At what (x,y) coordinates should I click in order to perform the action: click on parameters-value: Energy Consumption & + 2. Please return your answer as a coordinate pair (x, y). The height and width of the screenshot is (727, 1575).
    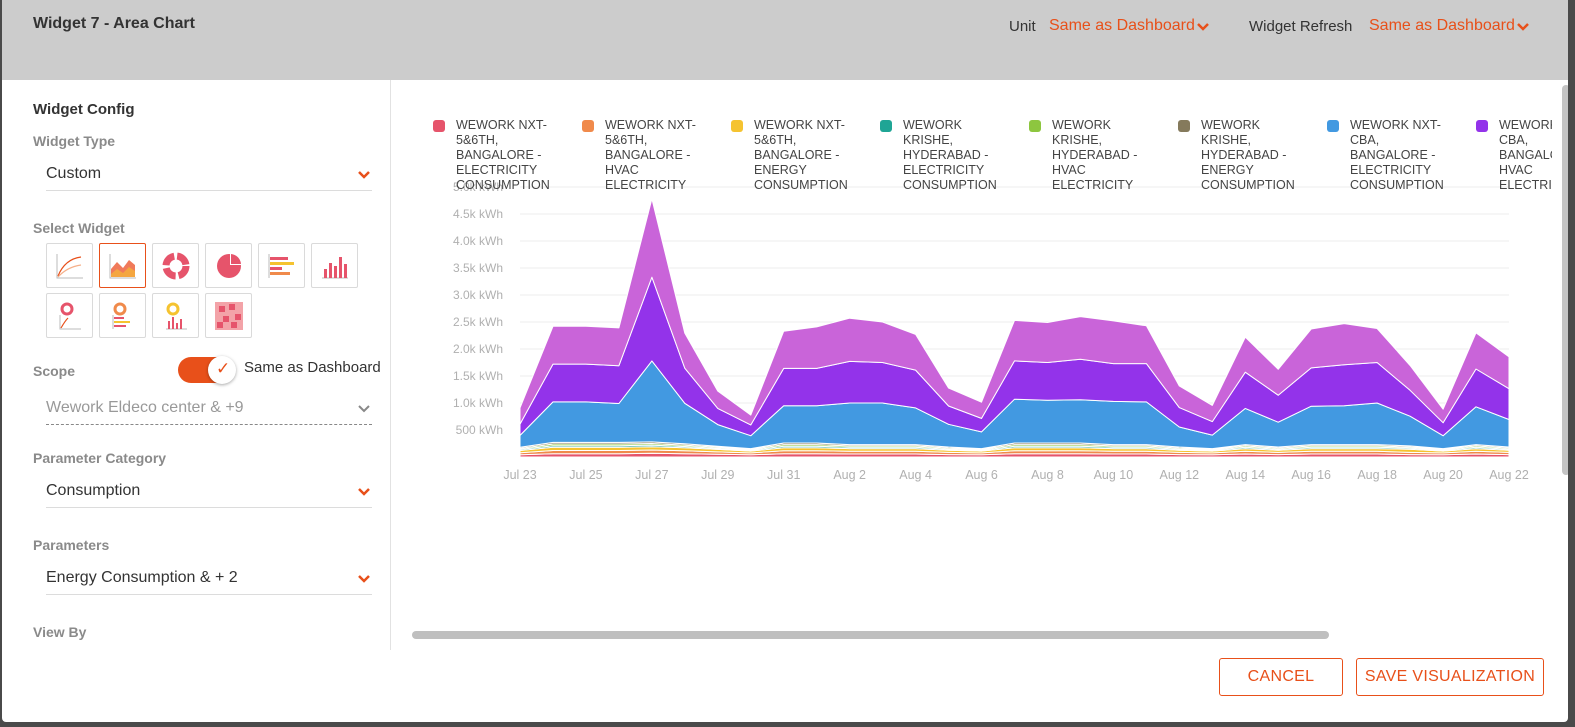
    Looking at the image, I should click on (142, 577).